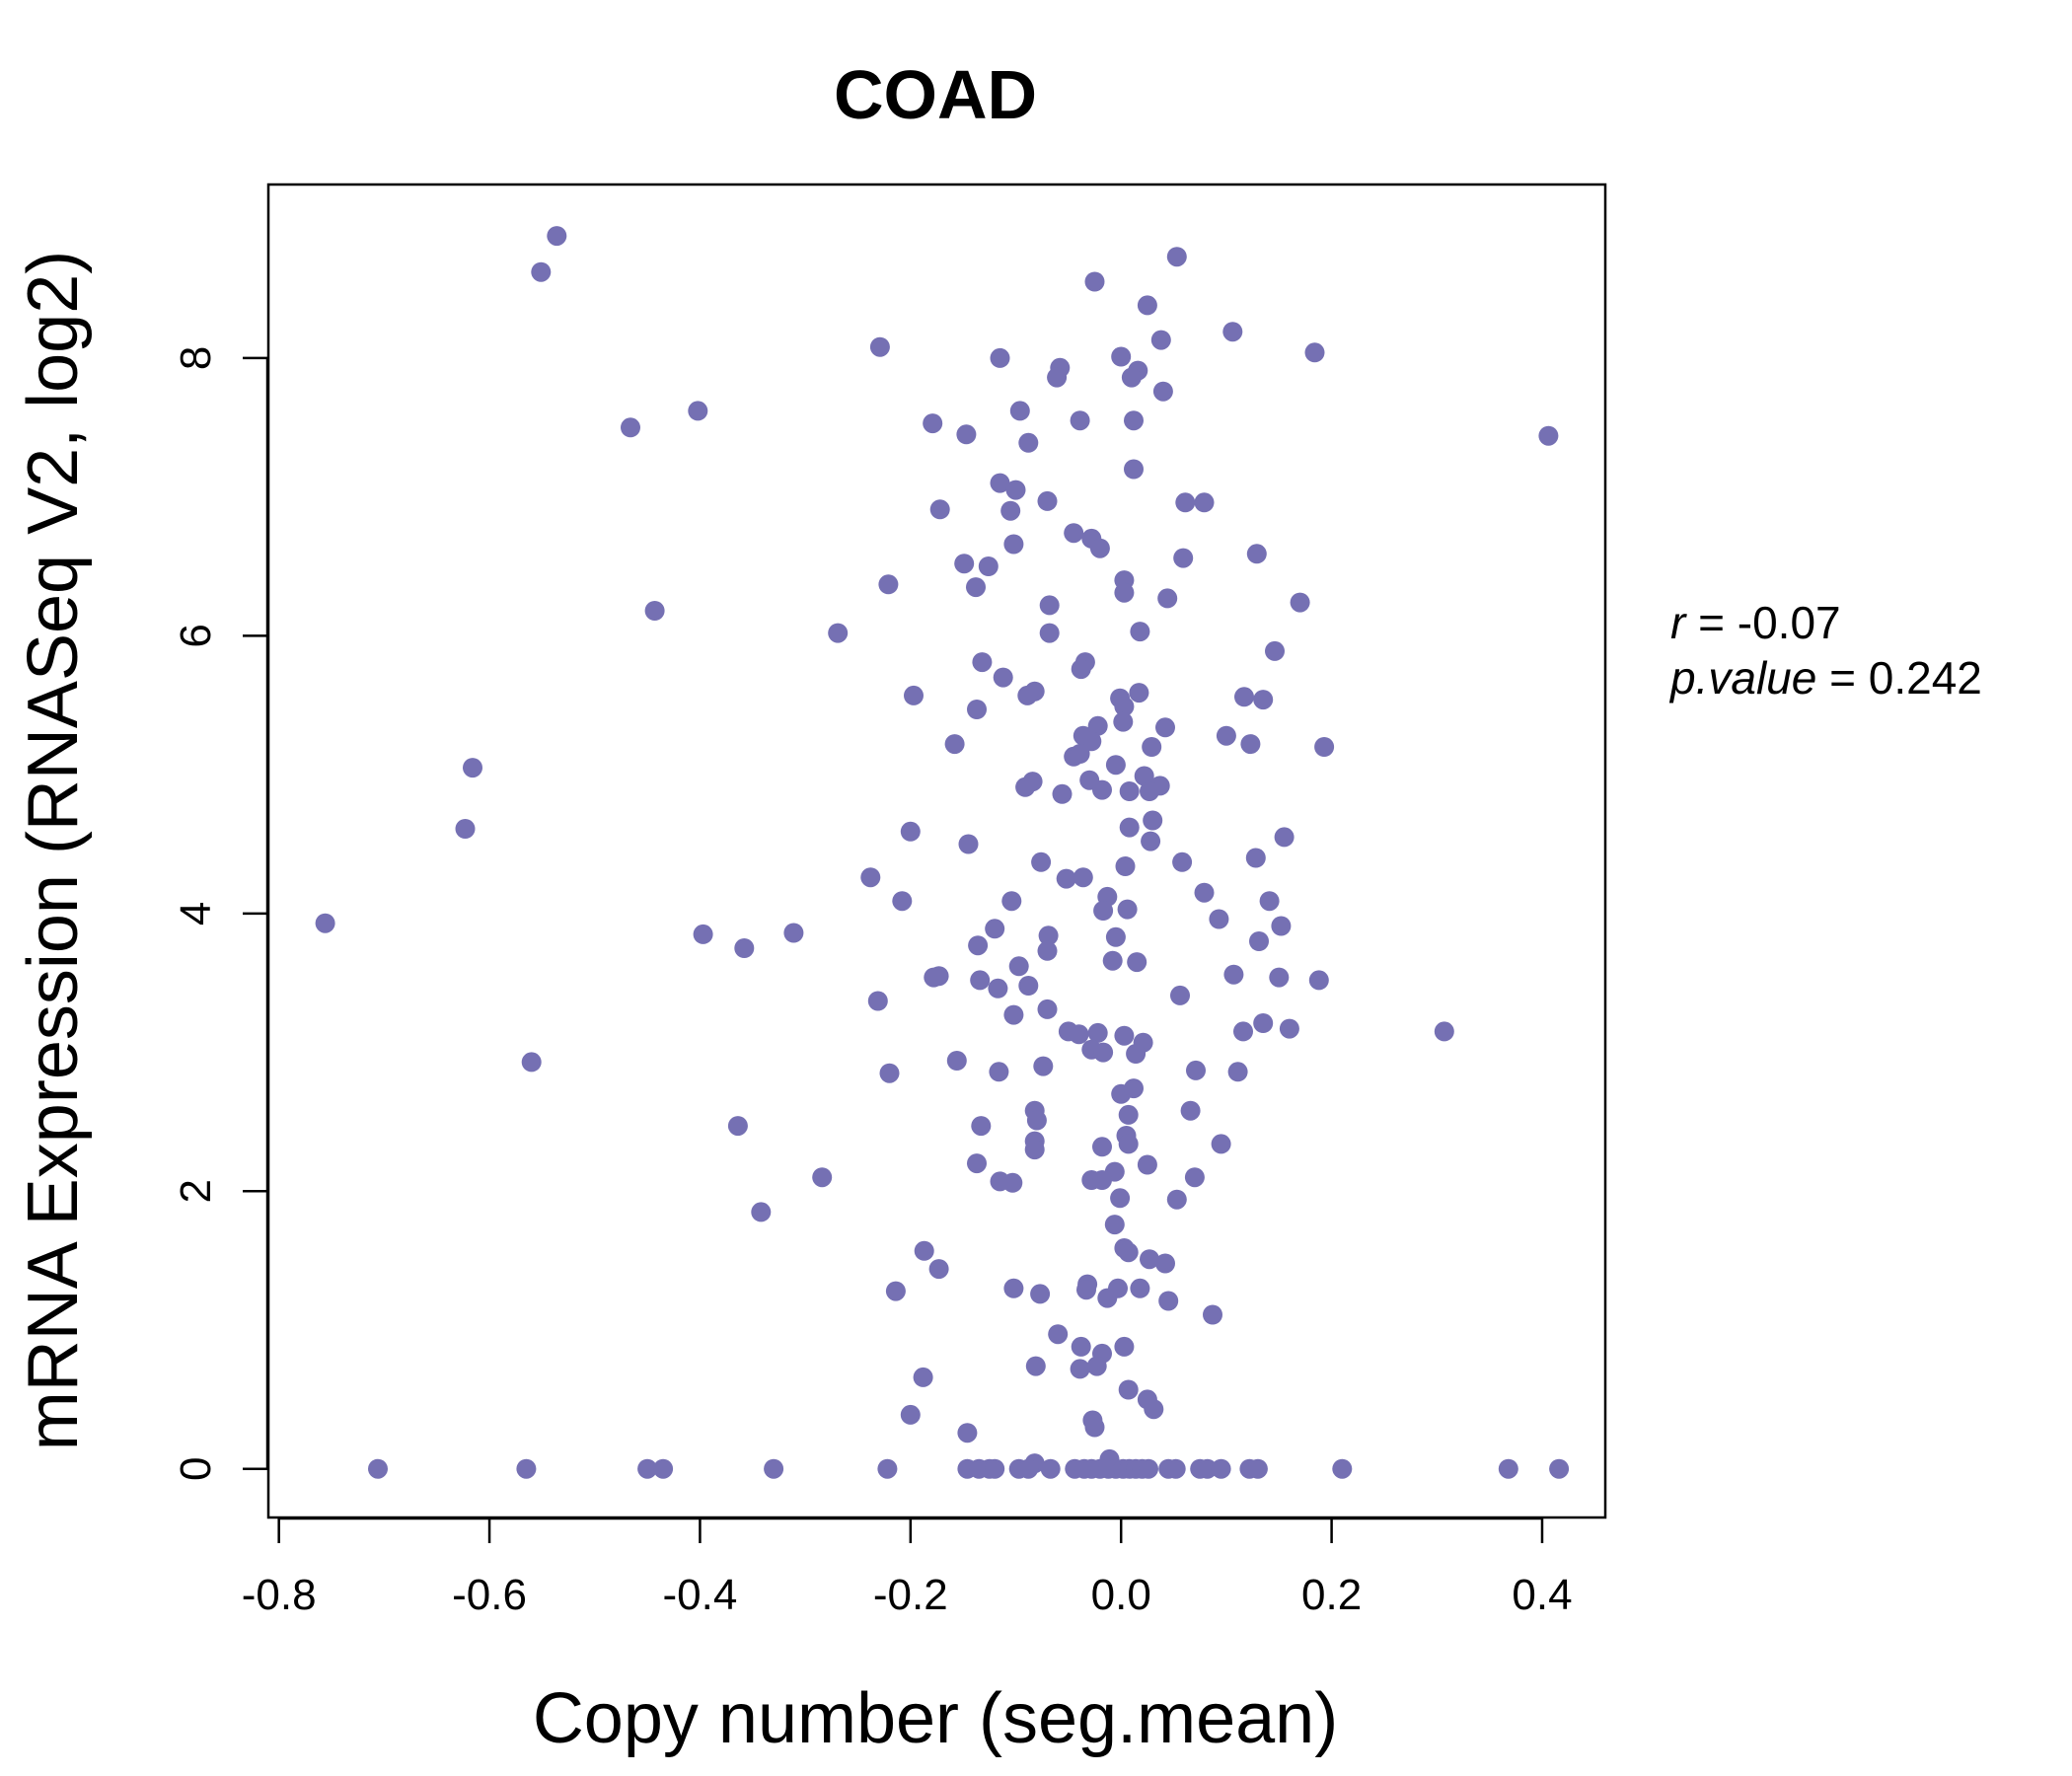 This screenshot has height=1776, width=2072. What do you see at coordinates (1332, 1595) in the screenshot?
I see `x-tick-label: 0.2` at bounding box center [1332, 1595].